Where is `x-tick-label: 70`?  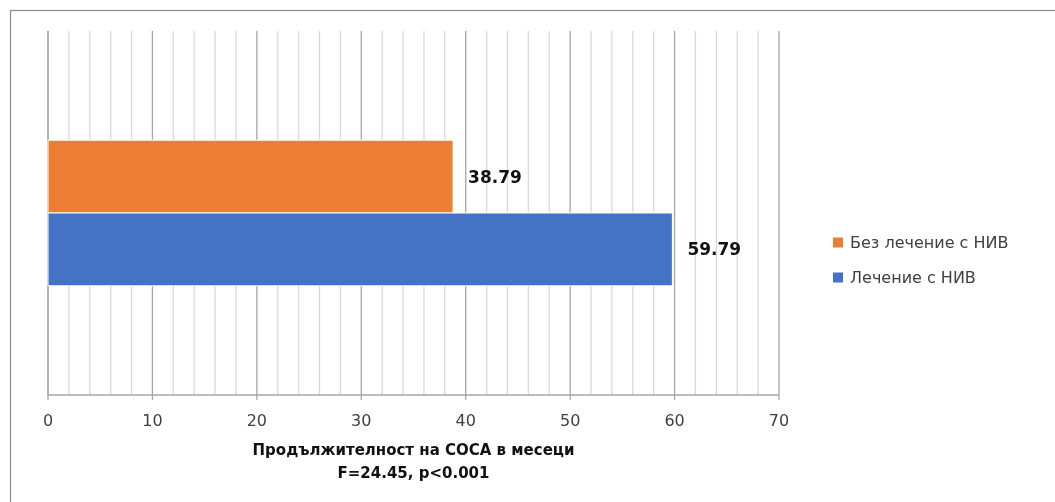 x-tick-label: 70 is located at coordinates (779, 420).